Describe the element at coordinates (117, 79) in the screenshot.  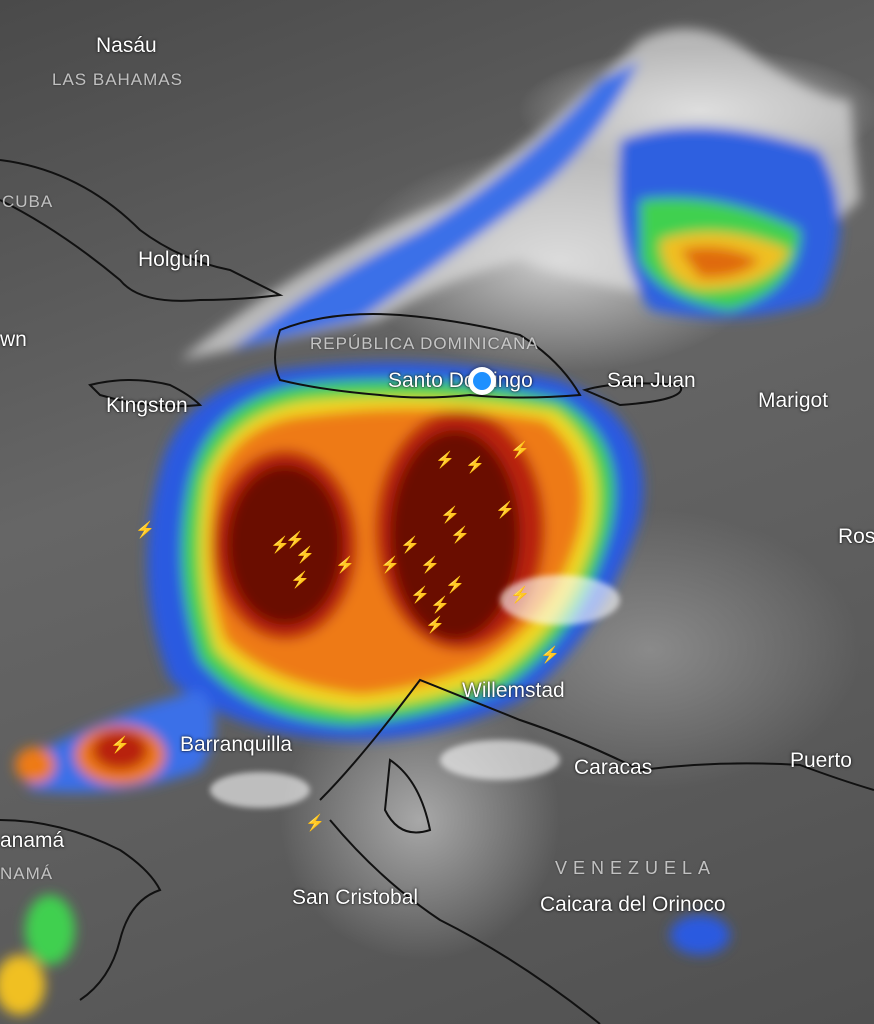
I see `country-label-bahamas: LAS BAHAMAS` at that location.